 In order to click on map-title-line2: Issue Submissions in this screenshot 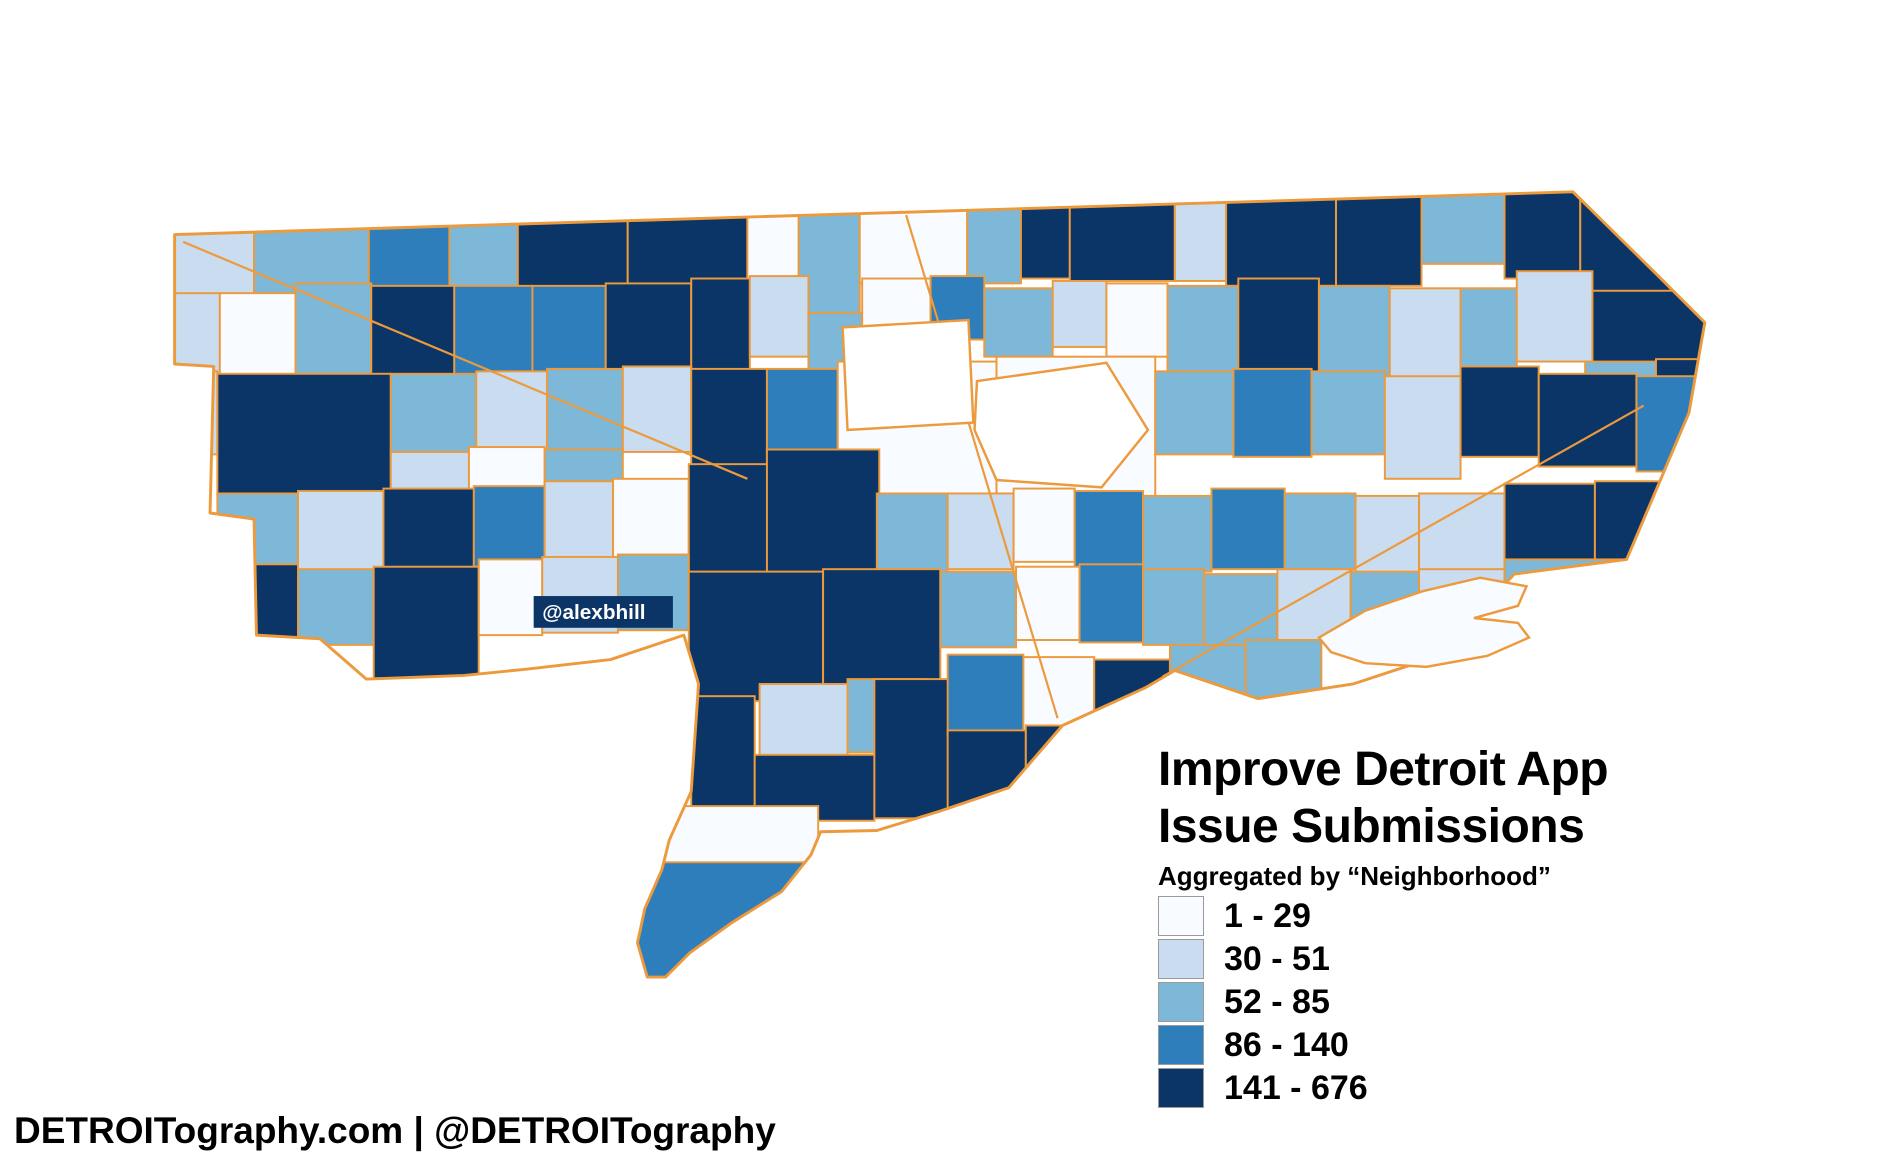, I will do `click(1371, 826)`.